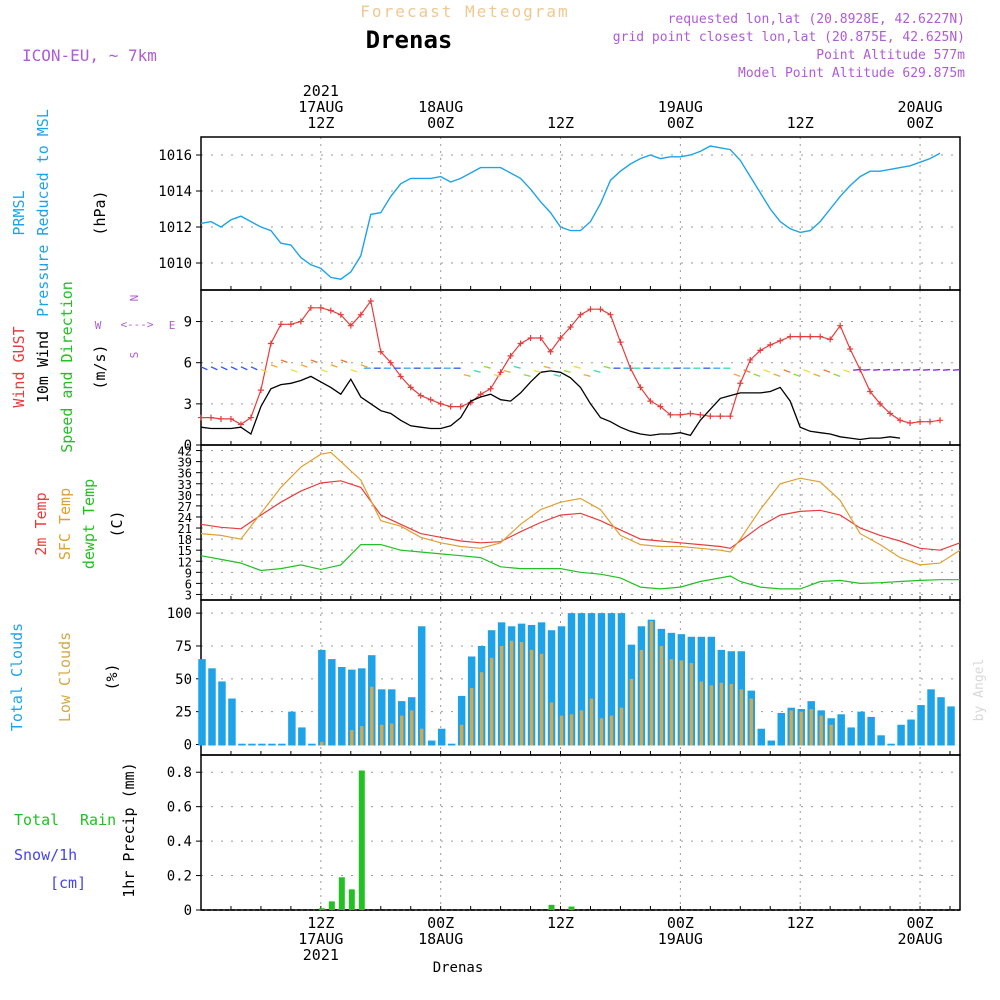  Describe the element at coordinates (43, 213) in the screenshot. I see `pressure-sublabel: Pressure Reduced to MSL` at that location.